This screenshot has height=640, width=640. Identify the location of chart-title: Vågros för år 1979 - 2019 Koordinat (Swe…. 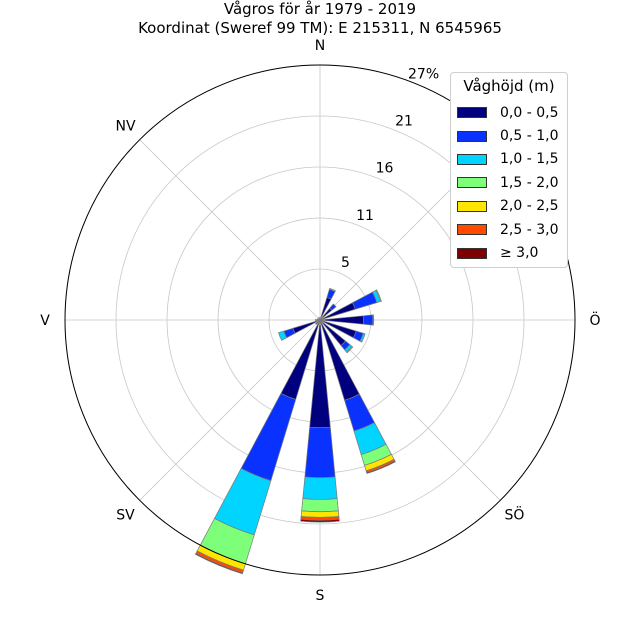
(320, 19).